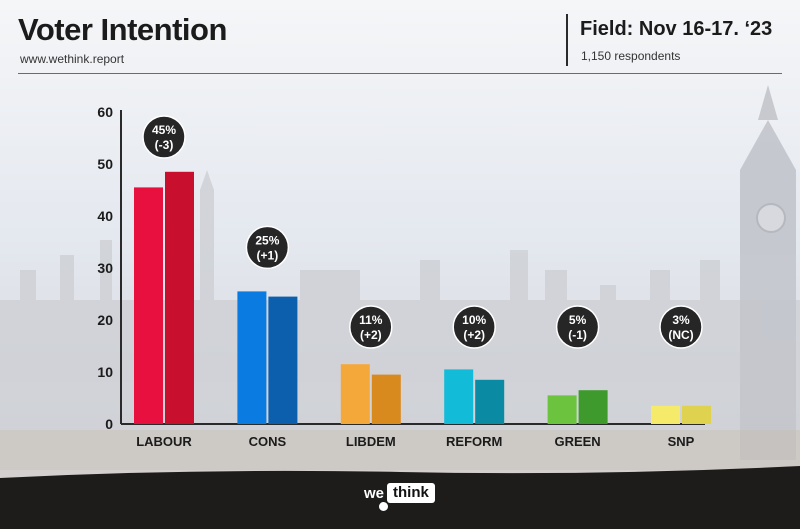  What do you see at coordinates (268, 255) in the screenshot?
I see `badge-change-label: (+1)` at bounding box center [268, 255].